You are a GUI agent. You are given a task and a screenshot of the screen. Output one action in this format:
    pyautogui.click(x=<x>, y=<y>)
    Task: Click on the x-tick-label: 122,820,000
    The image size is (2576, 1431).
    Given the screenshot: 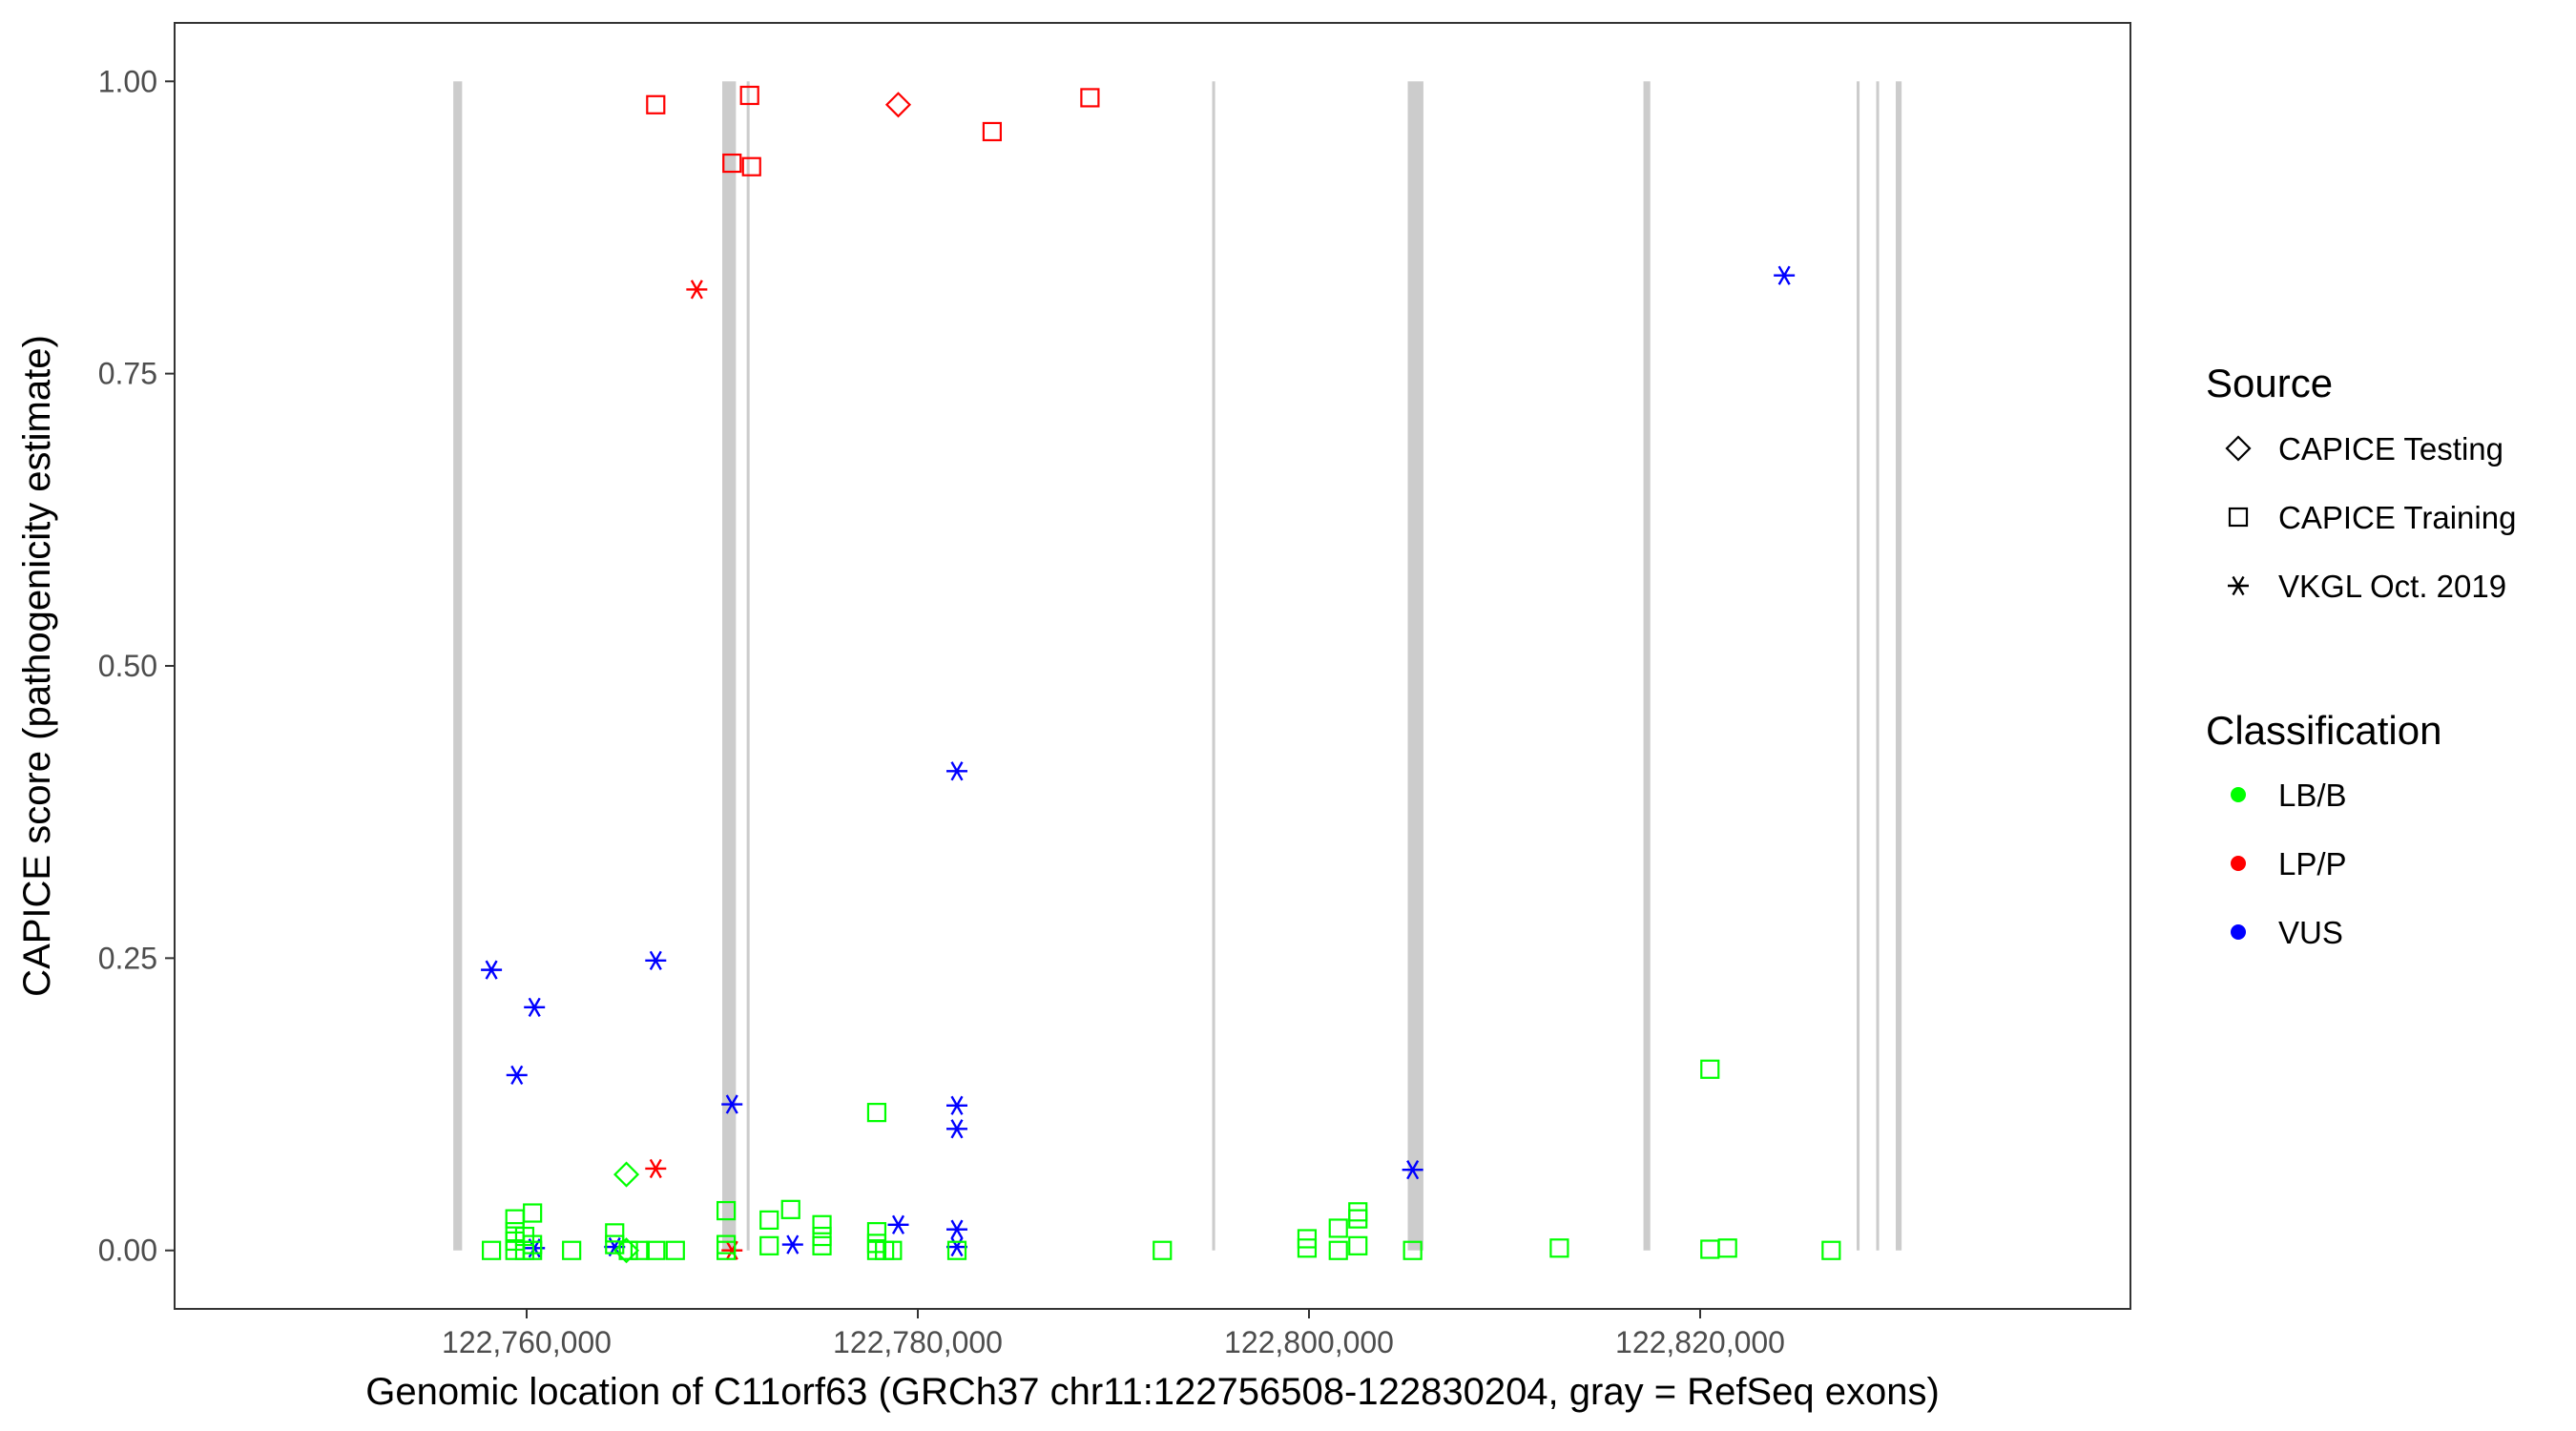 What is the action you would take?
    pyautogui.click(x=1700, y=1342)
    